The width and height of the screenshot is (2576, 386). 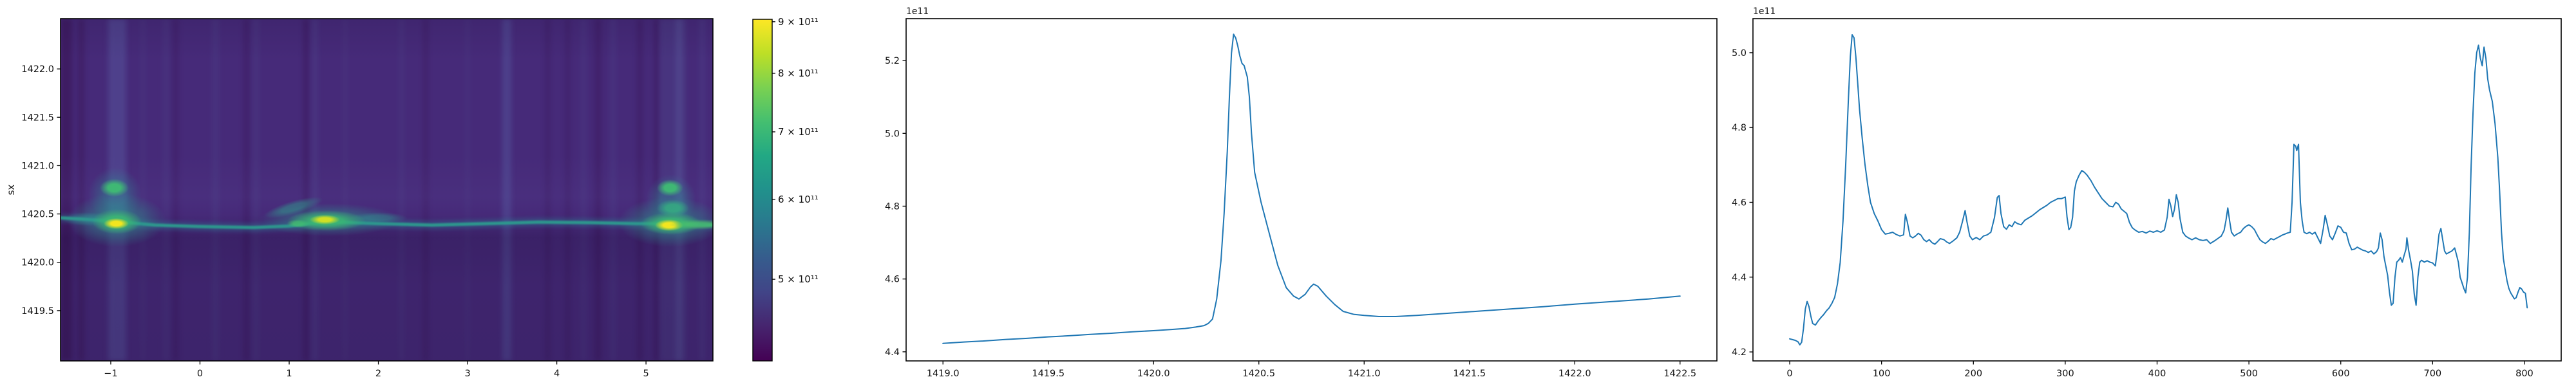 I want to click on y-tick-label: 1419.5, so click(x=38, y=311).